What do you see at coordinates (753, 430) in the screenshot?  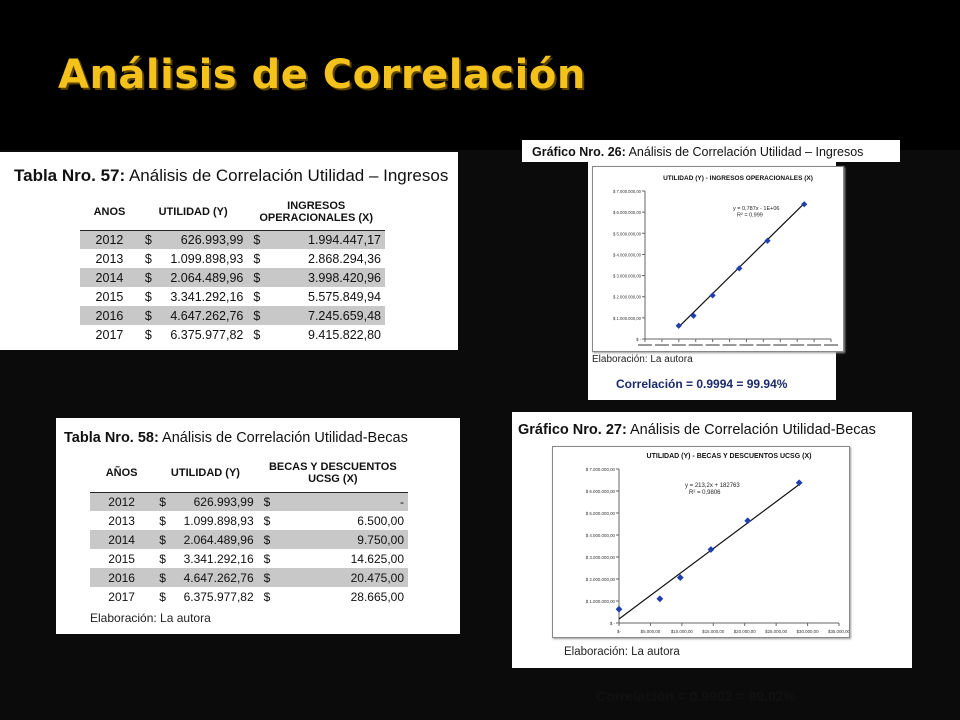 I see `grafico-27-caption-text: Análisis de Correlación Utilidad-Becas` at bounding box center [753, 430].